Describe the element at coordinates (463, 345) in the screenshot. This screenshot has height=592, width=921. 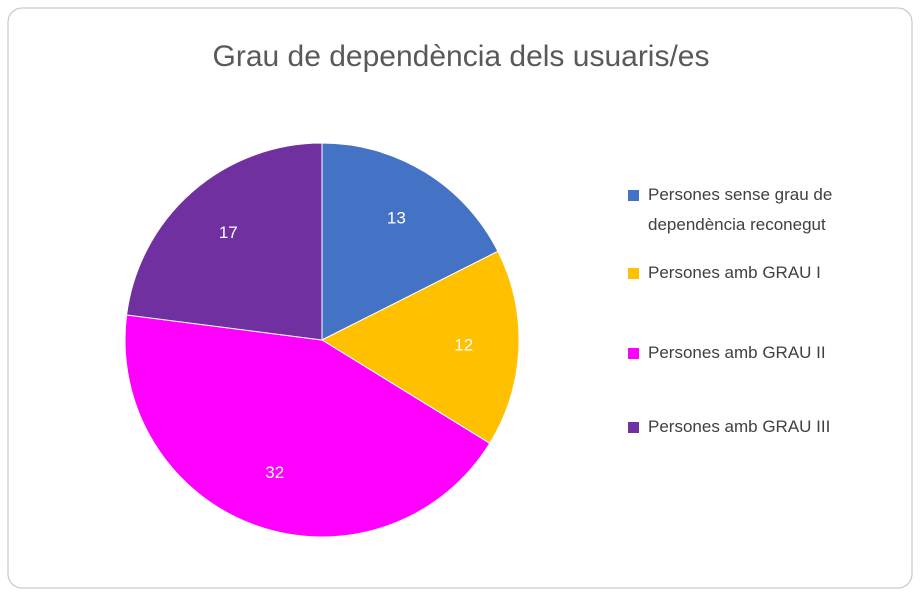
I see `data-label: 12` at that location.